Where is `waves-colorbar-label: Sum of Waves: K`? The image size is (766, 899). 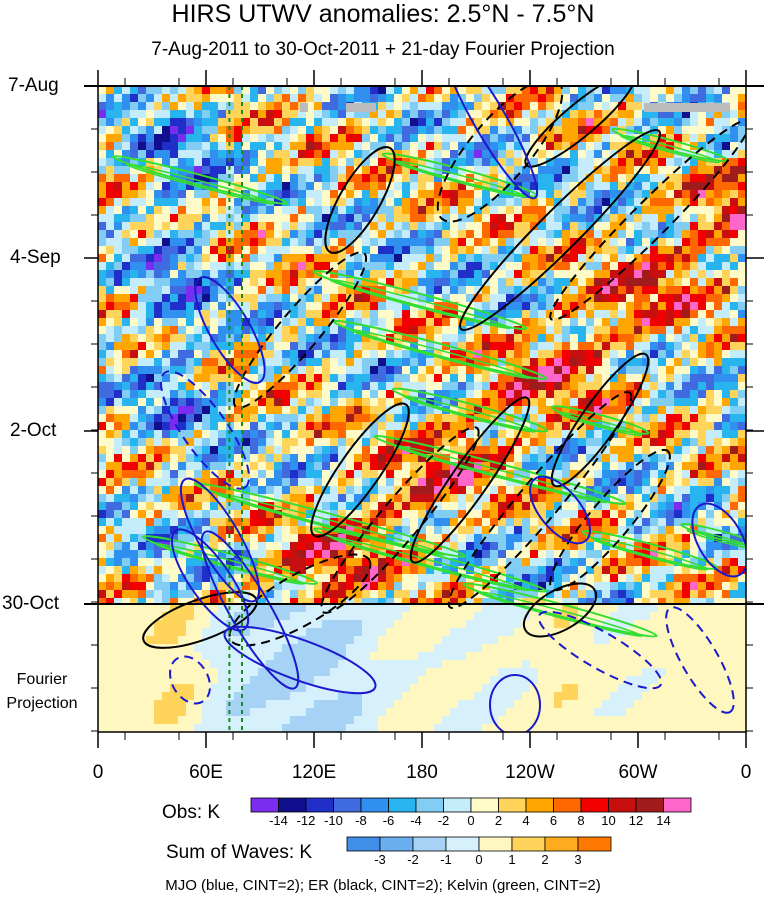 waves-colorbar-label: Sum of Waves: K is located at coordinates (239, 852).